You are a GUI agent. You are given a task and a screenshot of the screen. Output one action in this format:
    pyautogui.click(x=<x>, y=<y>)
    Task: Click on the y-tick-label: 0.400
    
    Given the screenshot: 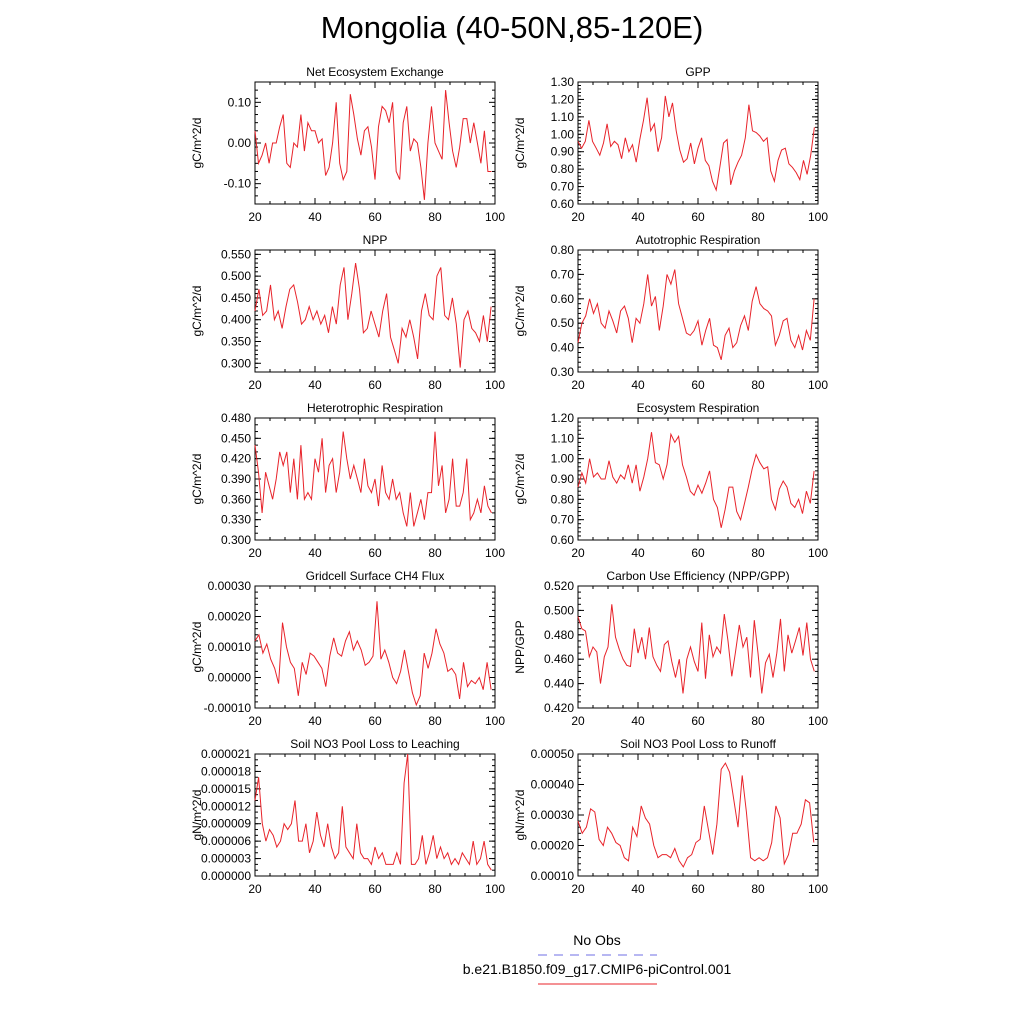 What is the action you would take?
    pyautogui.click(x=236, y=320)
    